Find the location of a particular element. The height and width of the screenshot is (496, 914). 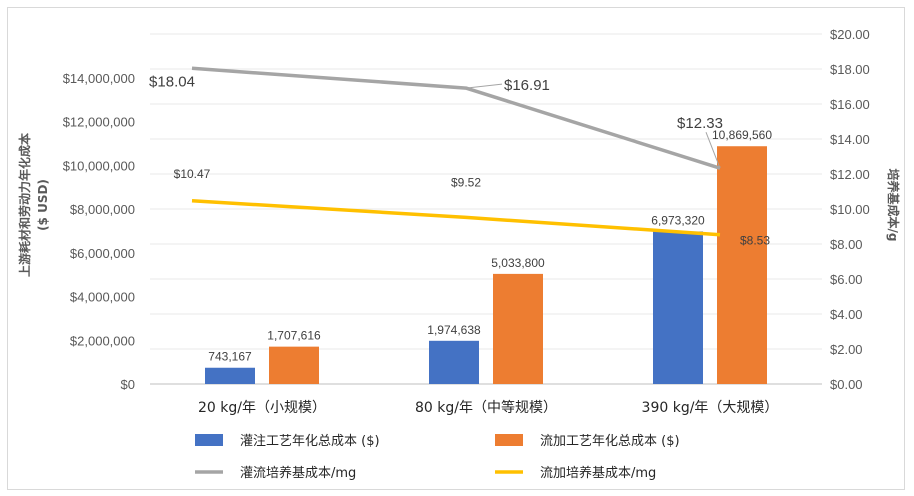

y-right-tick-label: $16.00 is located at coordinates (850, 104).